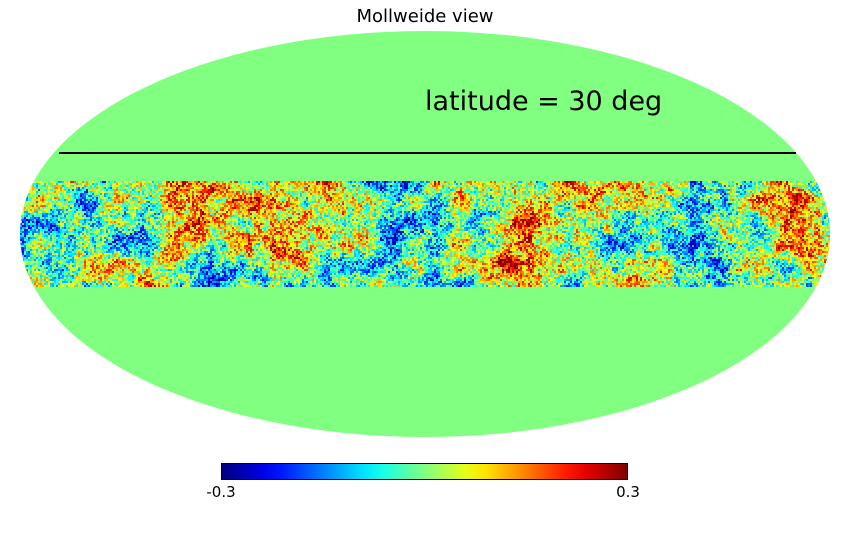 The image size is (850, 540). Describe the element at coordinates (544, 101) in the screenshot. I see `latitude-annotation: latitude = 30 deg` at that location.